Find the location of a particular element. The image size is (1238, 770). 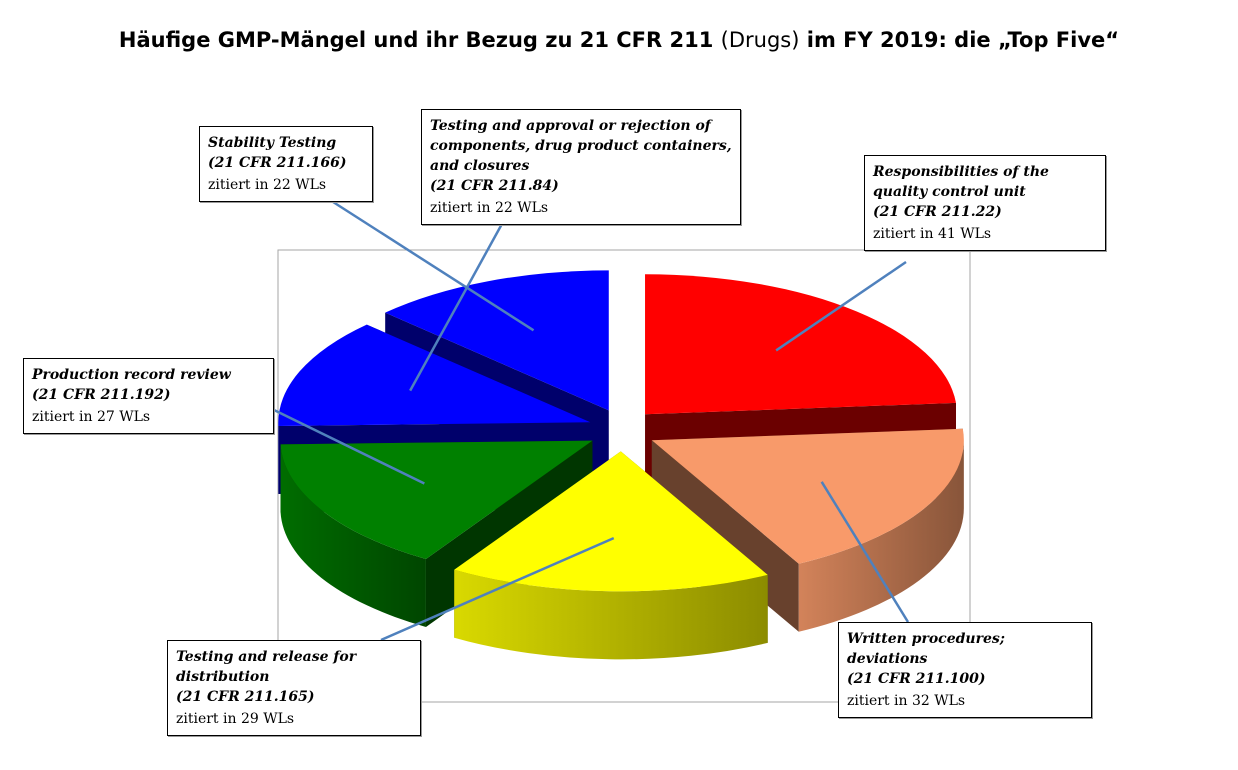

callout-reference: (21 CFR 211.165) is located at coordinates (245, 697).